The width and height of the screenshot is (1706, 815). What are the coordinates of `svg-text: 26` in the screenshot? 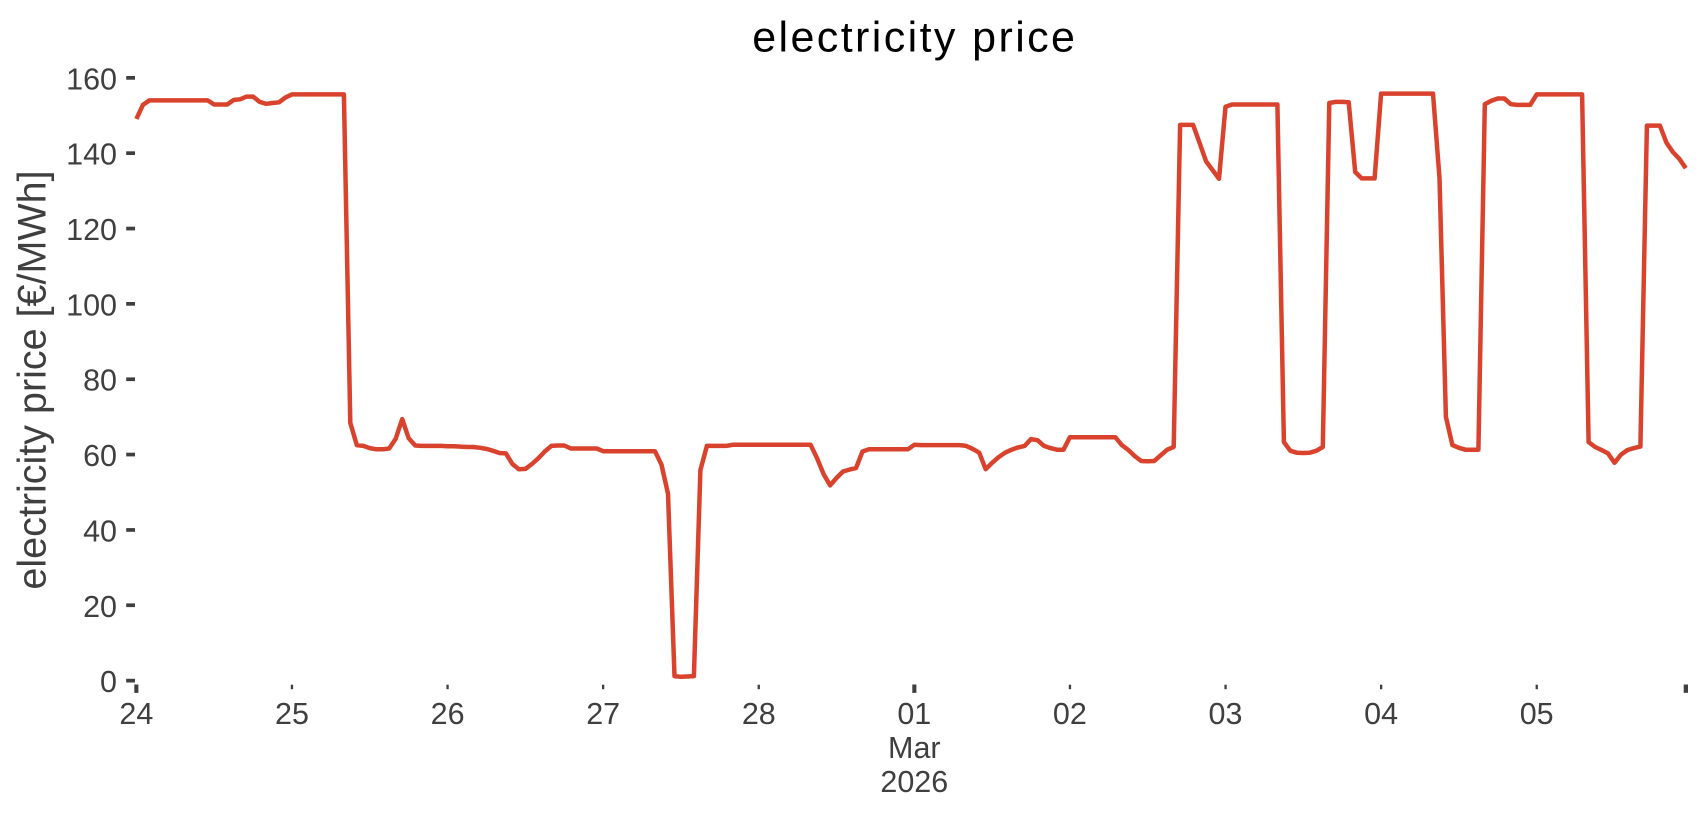 It's located at (448, 714).